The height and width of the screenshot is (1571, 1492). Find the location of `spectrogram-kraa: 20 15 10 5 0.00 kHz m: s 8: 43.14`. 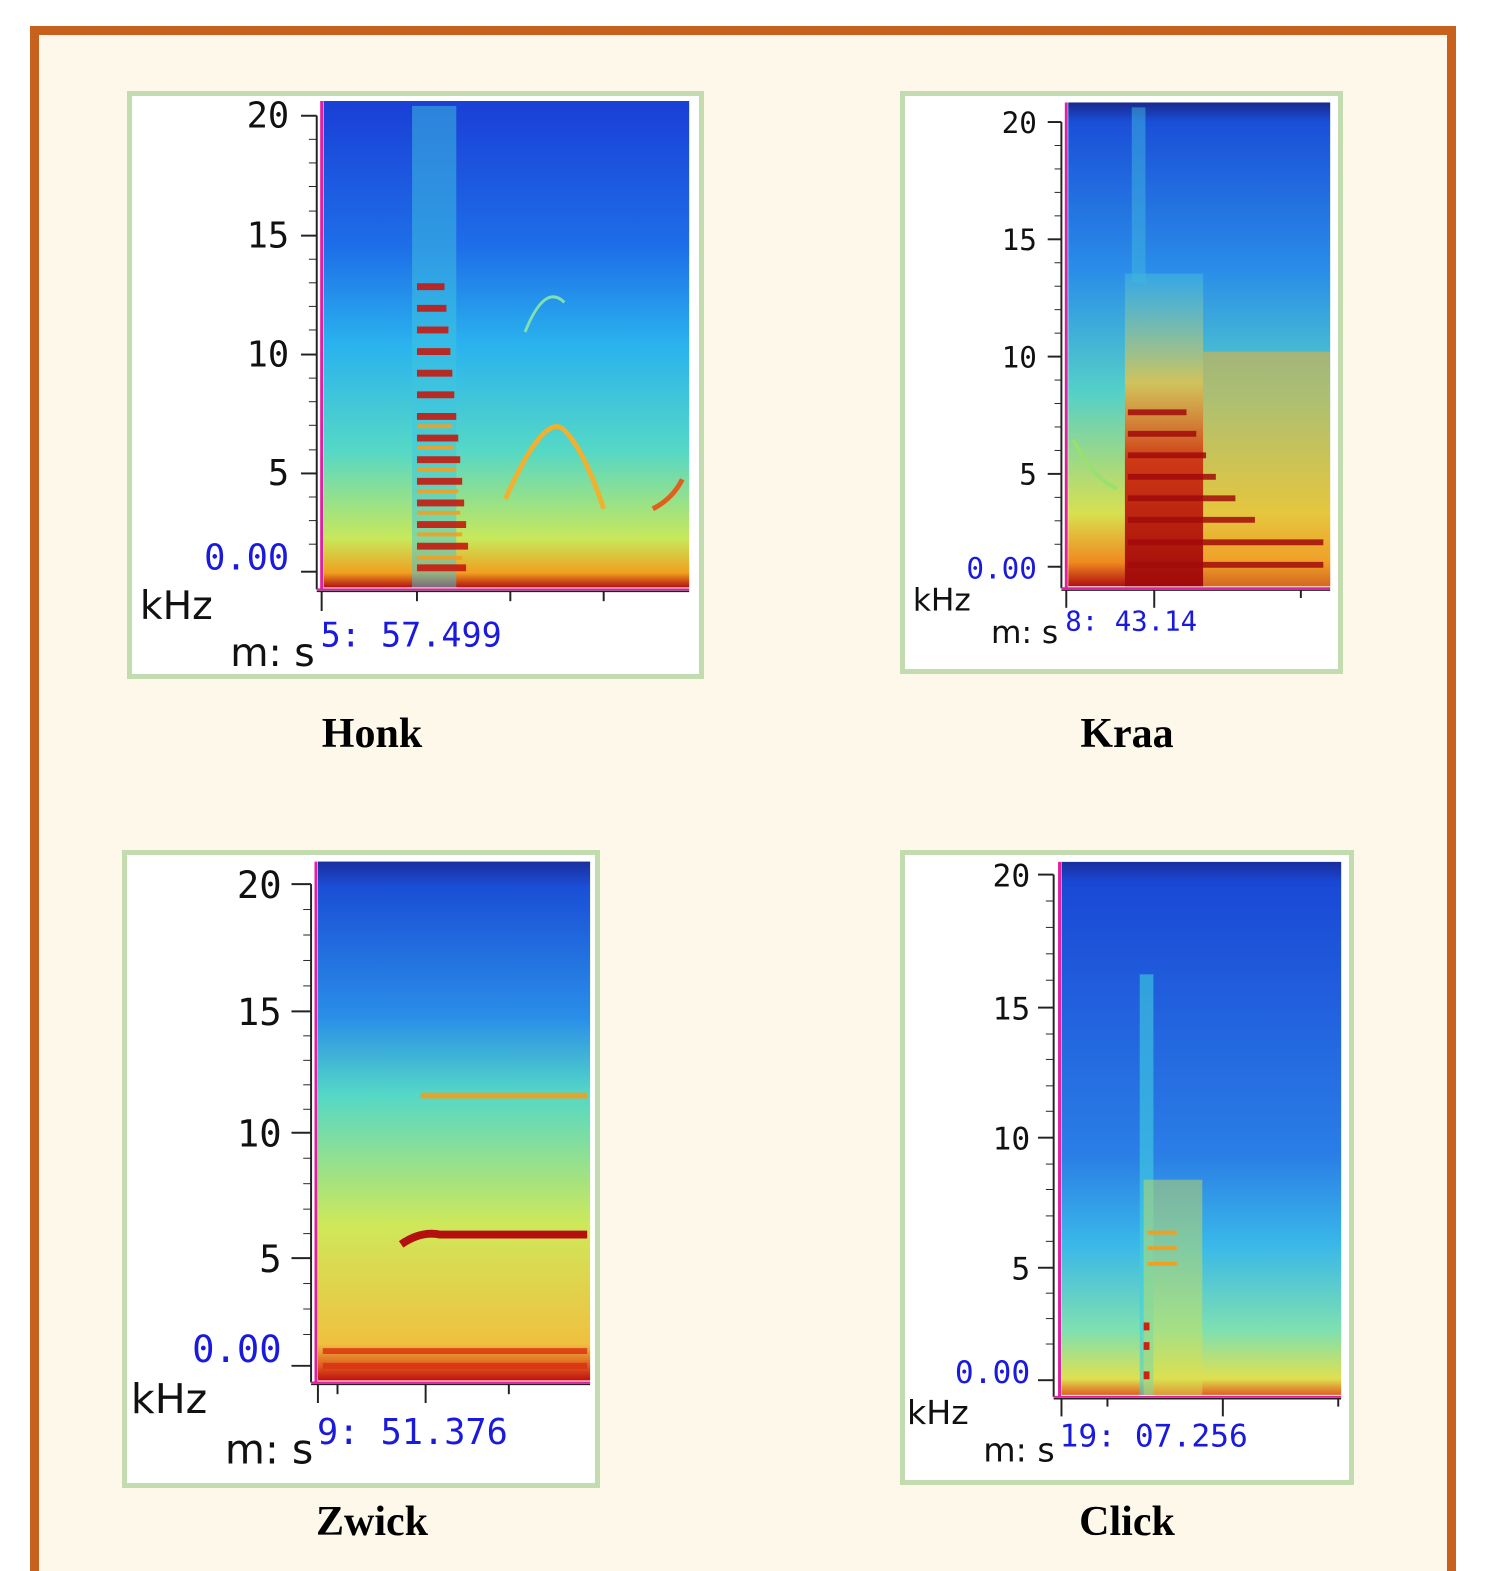

spectrogram-kraa: 20 15 10 5 0.00 kHz m: s 8: 43.14 is located at coordinates (1122, 376).